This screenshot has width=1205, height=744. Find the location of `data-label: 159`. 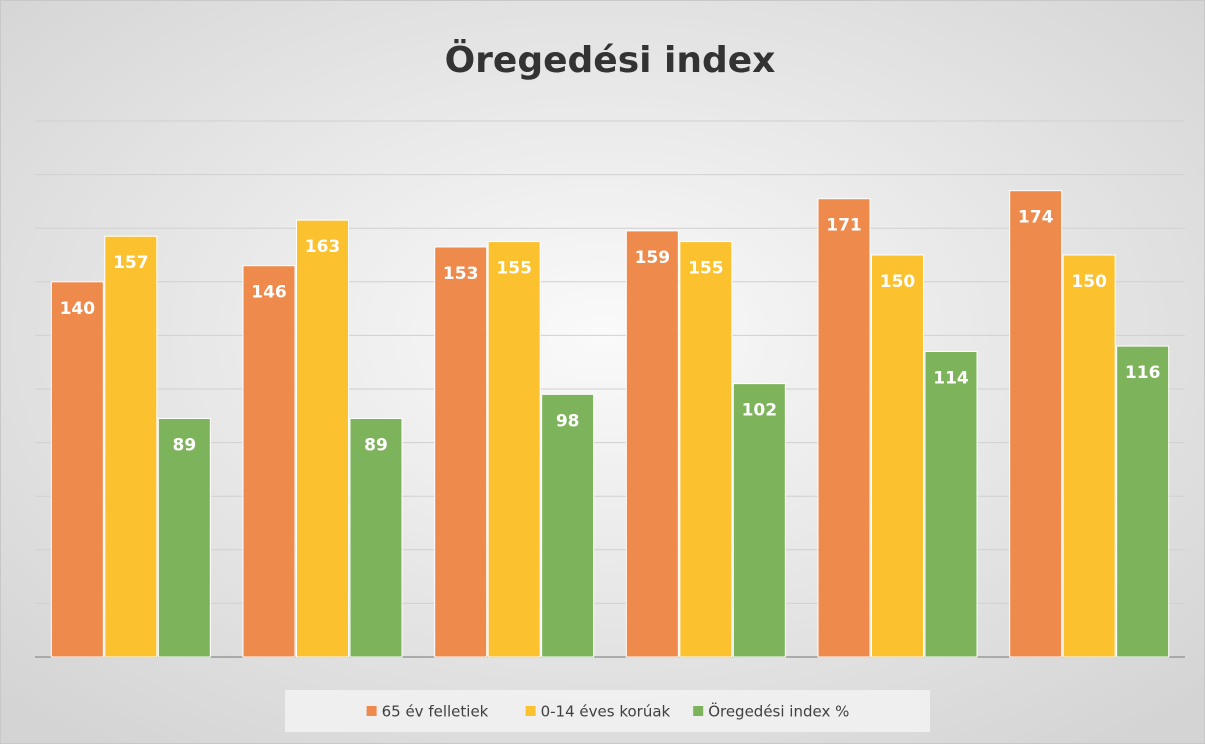

data-label: 159 is located at coordinates (653, 258).